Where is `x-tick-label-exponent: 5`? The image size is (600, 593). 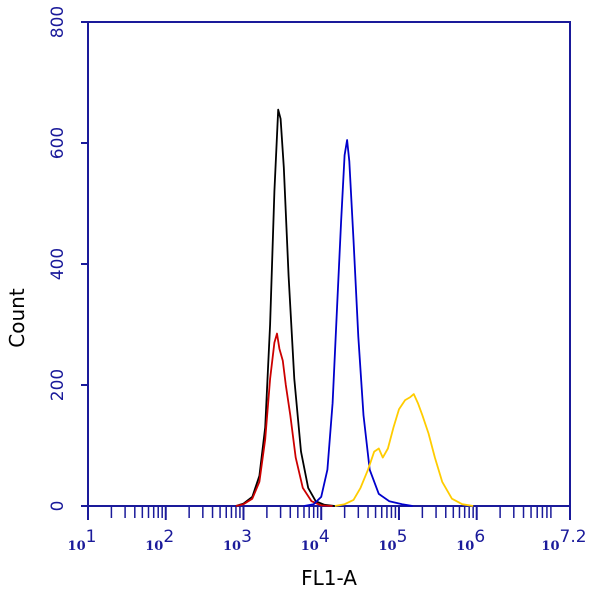
x-tick-label-exponent: 5 is located at coordinates (402, 537).